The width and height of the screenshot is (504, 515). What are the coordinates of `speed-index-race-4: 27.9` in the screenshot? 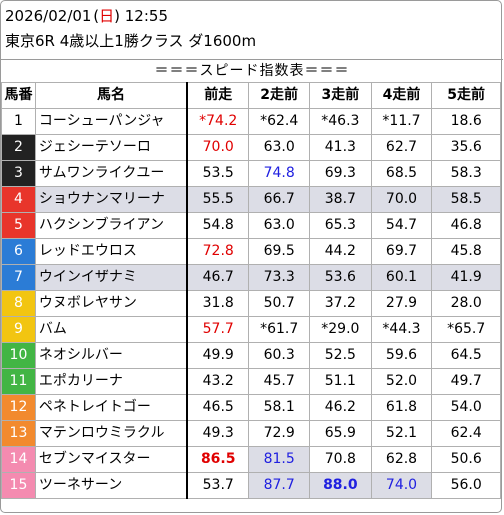 It's located at (401, 303).